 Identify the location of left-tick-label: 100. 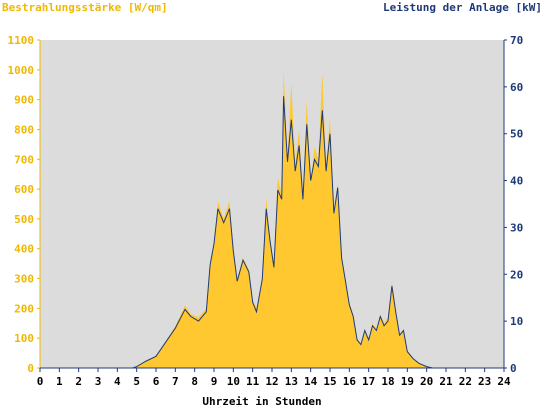
(24, 338).